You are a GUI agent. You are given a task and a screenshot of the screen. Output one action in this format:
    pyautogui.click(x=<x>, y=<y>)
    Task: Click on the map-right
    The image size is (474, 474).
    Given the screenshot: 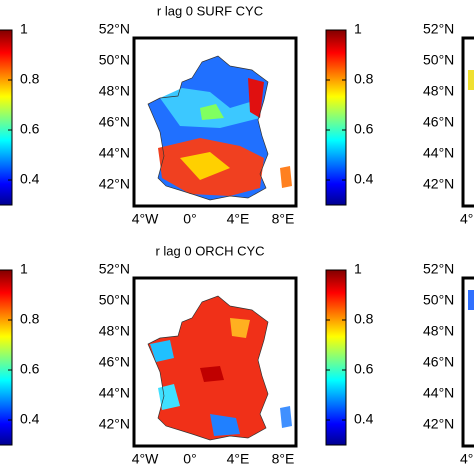 What is the action you would take?
    pyautogui.click(x=470, y=175)
    